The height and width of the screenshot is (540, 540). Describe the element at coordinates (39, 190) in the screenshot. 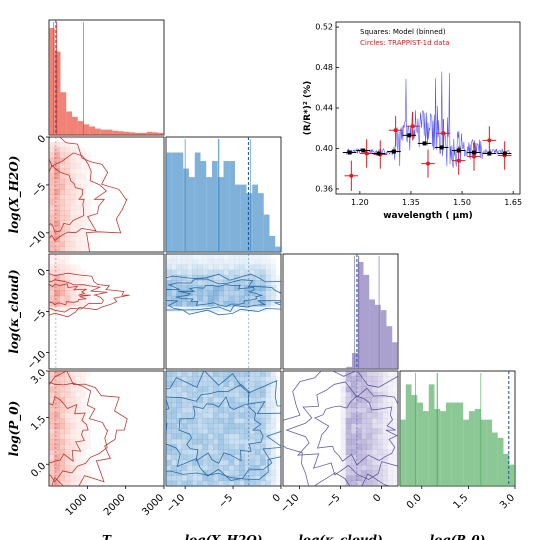

I see `y-tick-label: −5` at that location.